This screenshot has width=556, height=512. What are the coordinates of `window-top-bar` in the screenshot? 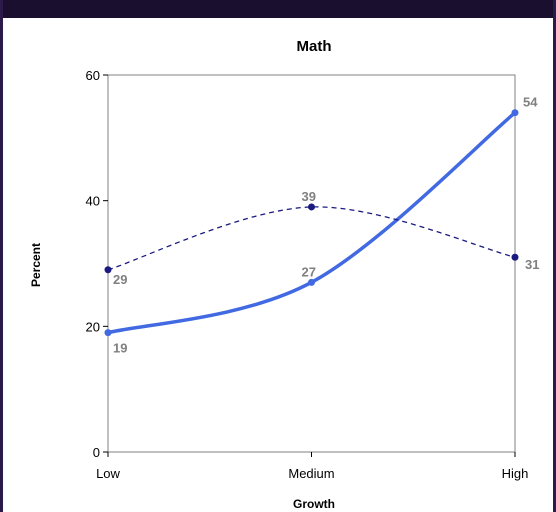 It's located at (278, 9).